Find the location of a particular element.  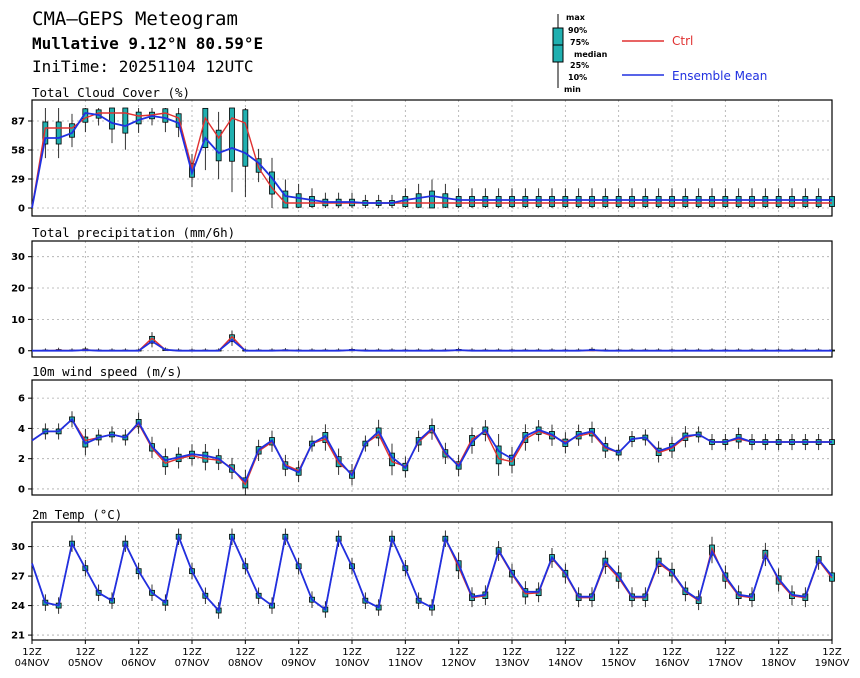

y-tick-label: 87 is located at coordinates (18, 122).